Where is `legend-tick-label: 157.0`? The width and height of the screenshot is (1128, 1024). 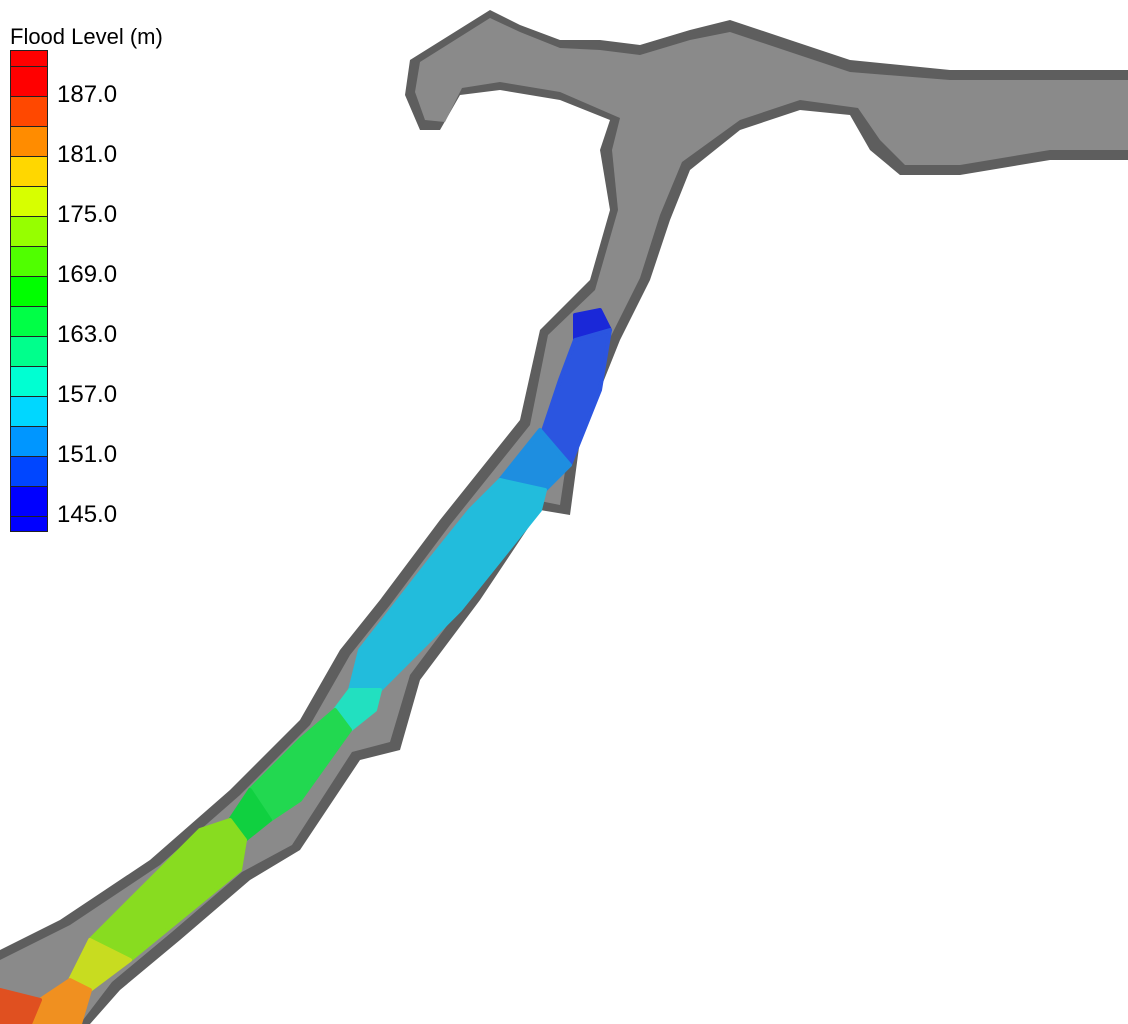
legend-tick-label: 157.0 is located at coordinates (87, 394).